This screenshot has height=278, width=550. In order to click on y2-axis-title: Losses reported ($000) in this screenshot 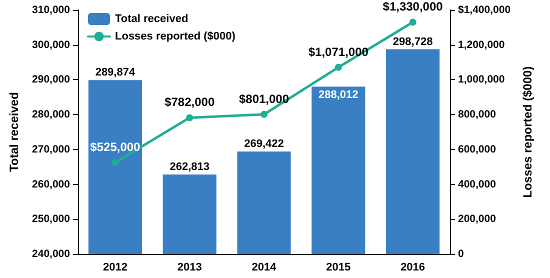, I will do `click(527, 132)`.